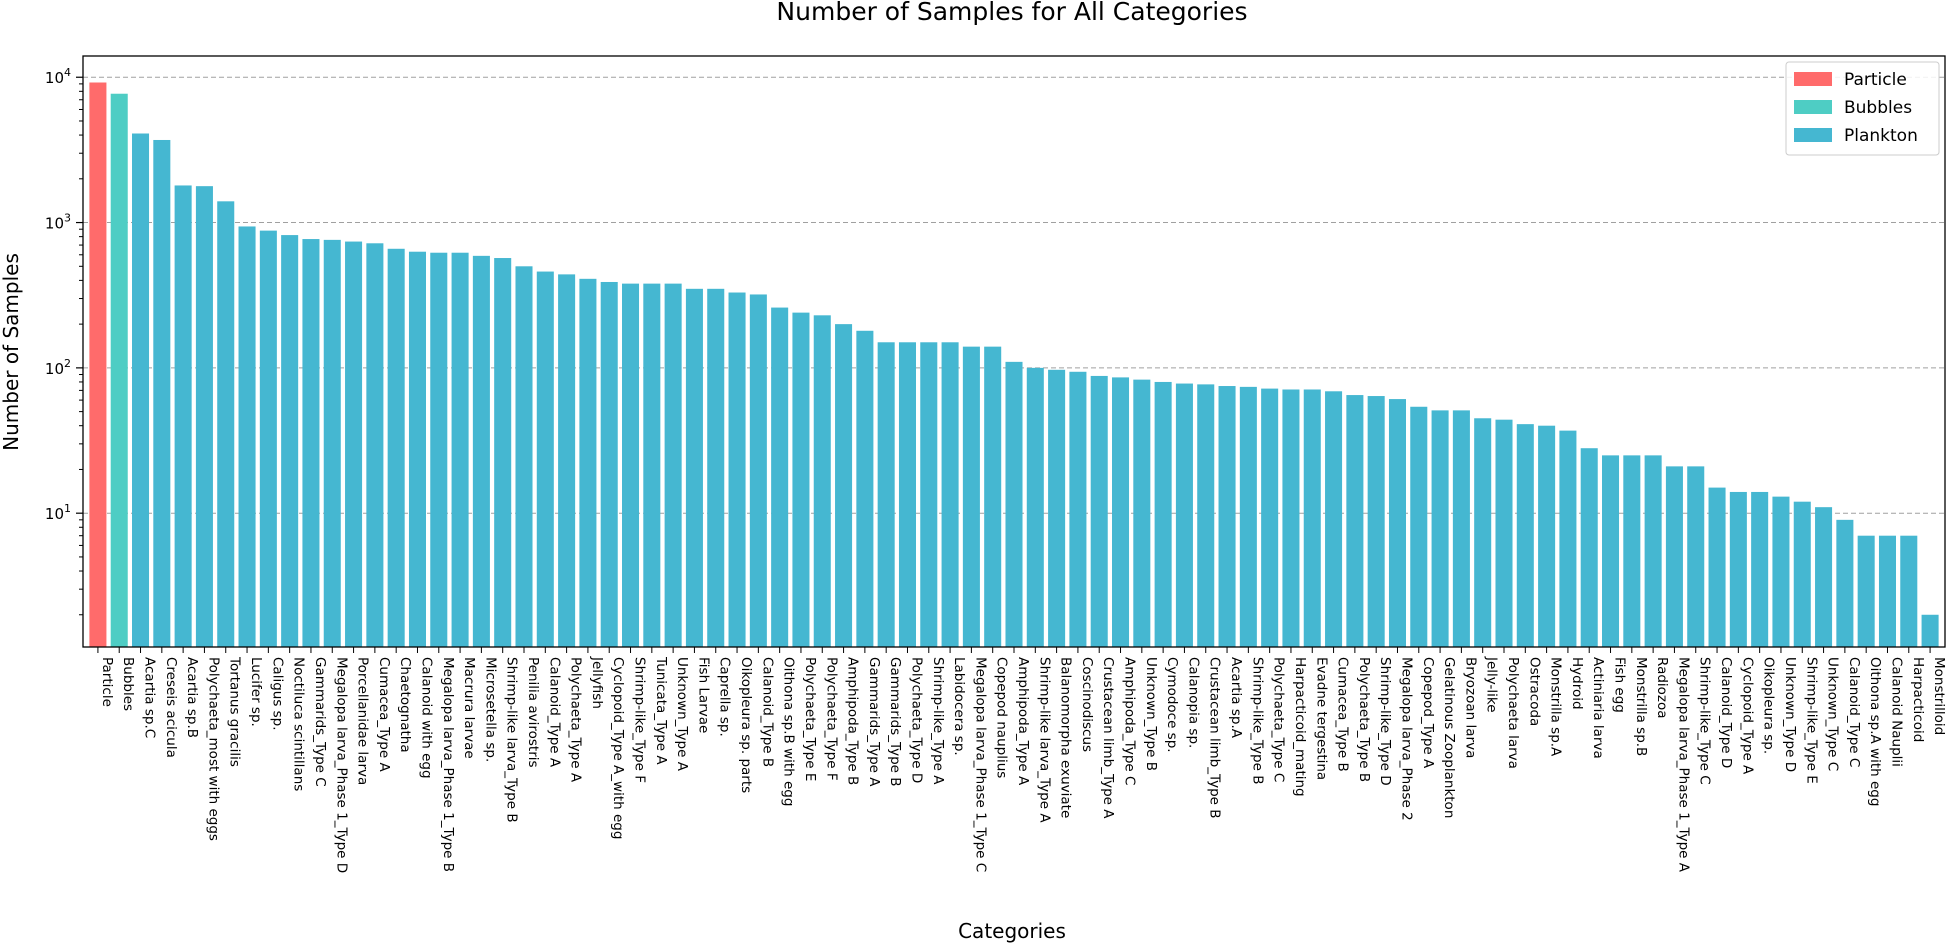  What do you see at coordinates (235, 711) in the screenshot?
I see `x-tick-label-6: Tortanus gracilis` at bounding box center [235, 711].